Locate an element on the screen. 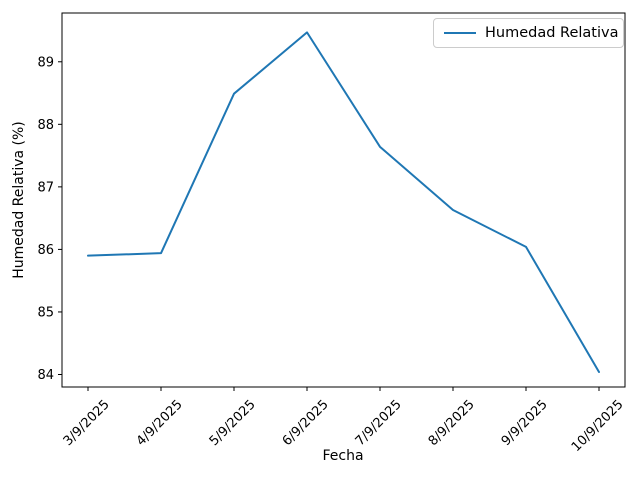 The width and height of the screenshot is (640, 480). x-tick-label: 10/9/2025 is located at coordinates (598, 426).